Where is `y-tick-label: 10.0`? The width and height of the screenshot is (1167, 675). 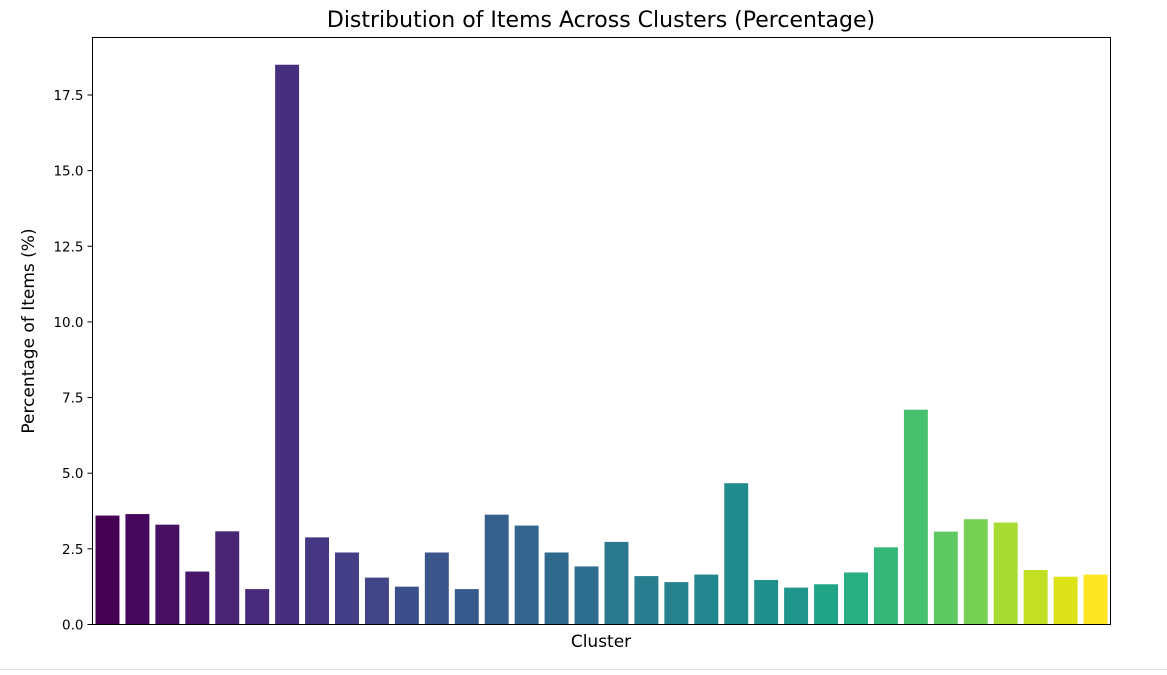
y-tick-label: 10.0 is located at coordinates (68, 323).